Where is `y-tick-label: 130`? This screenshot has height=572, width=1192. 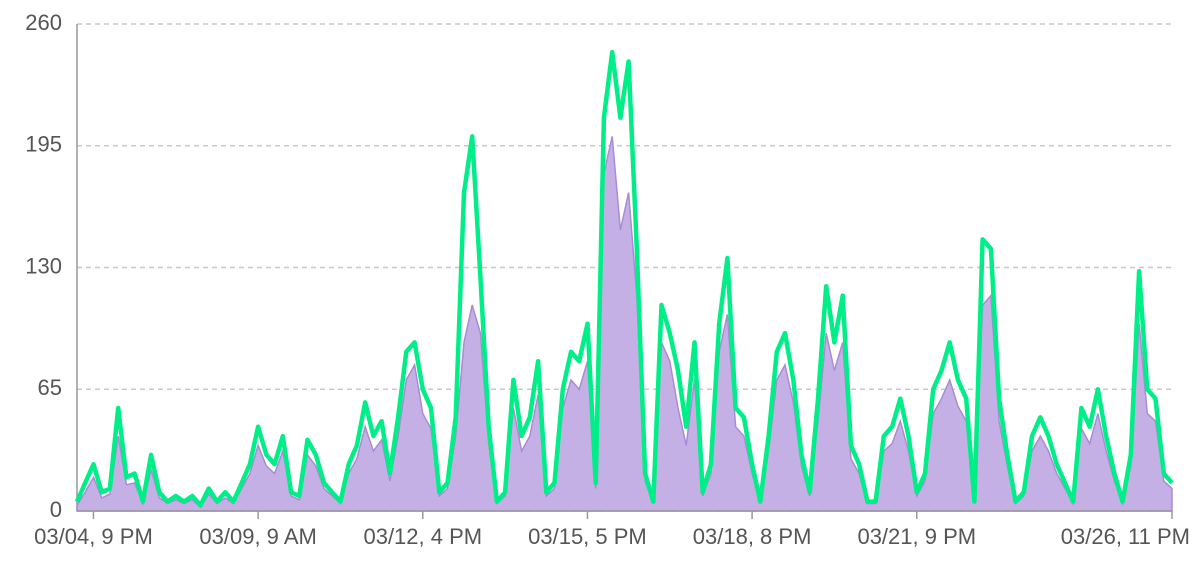
y-tick-label: 130 is located at coordinates (43, 265).